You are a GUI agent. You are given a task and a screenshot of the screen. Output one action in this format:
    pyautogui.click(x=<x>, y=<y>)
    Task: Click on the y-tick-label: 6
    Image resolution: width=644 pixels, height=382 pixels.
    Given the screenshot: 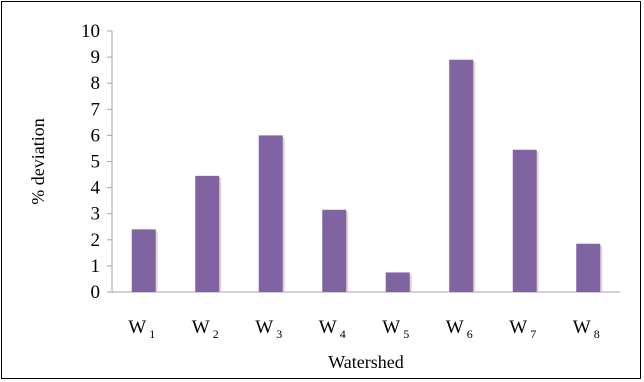 What is the action you would take?
    pyautogui.click(x=96, y=135)
    